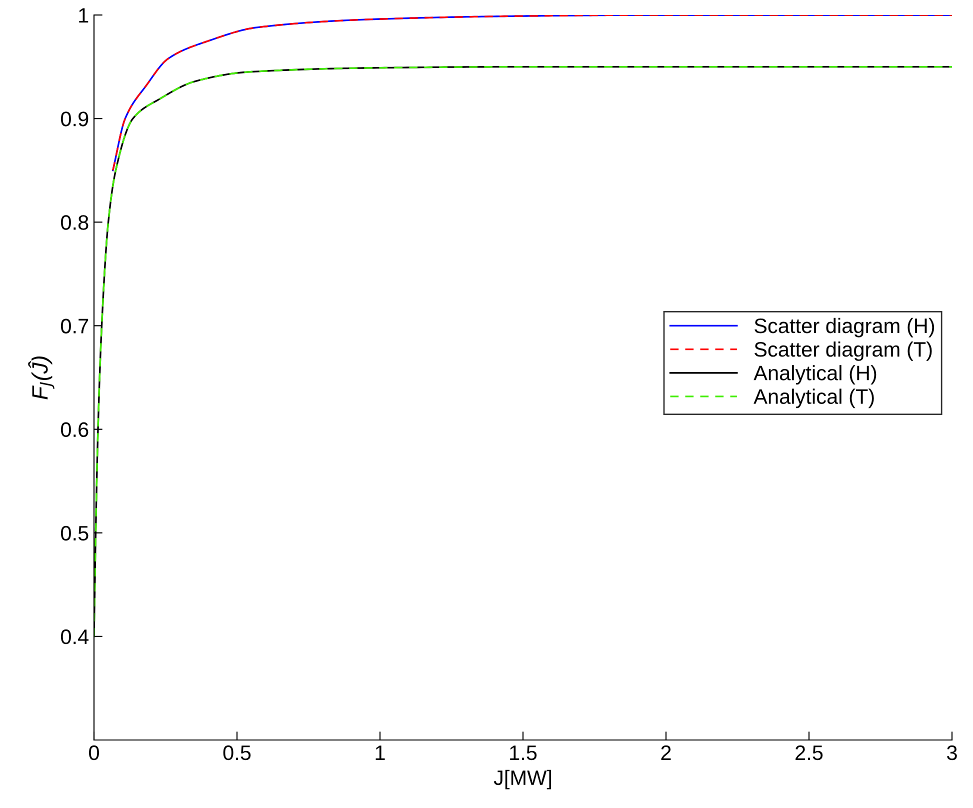 The image size is (973, 808). Describe the element at coordinates (844, 328) in the screenshot. I see `legend-label: Scatter diagram (H)` at that location.